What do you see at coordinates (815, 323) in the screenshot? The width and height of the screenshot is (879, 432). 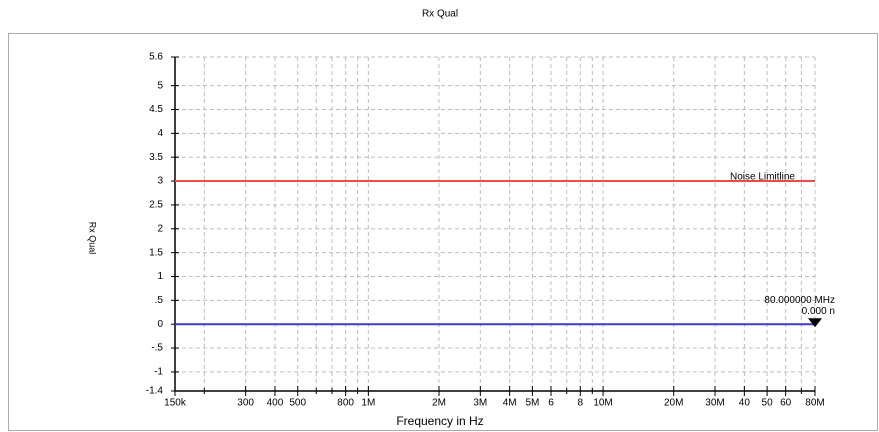 I see `marker` at bounding box center [815, 323].